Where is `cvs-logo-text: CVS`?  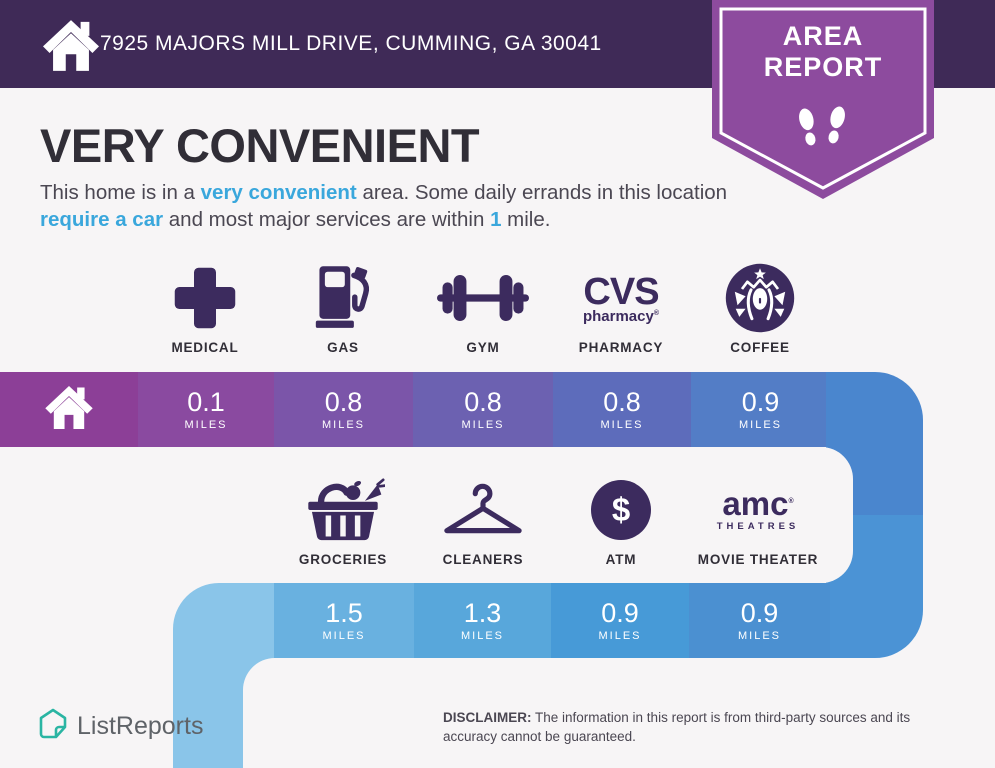
cvs-logo-text: CVS is located at coordinates (621, 291).